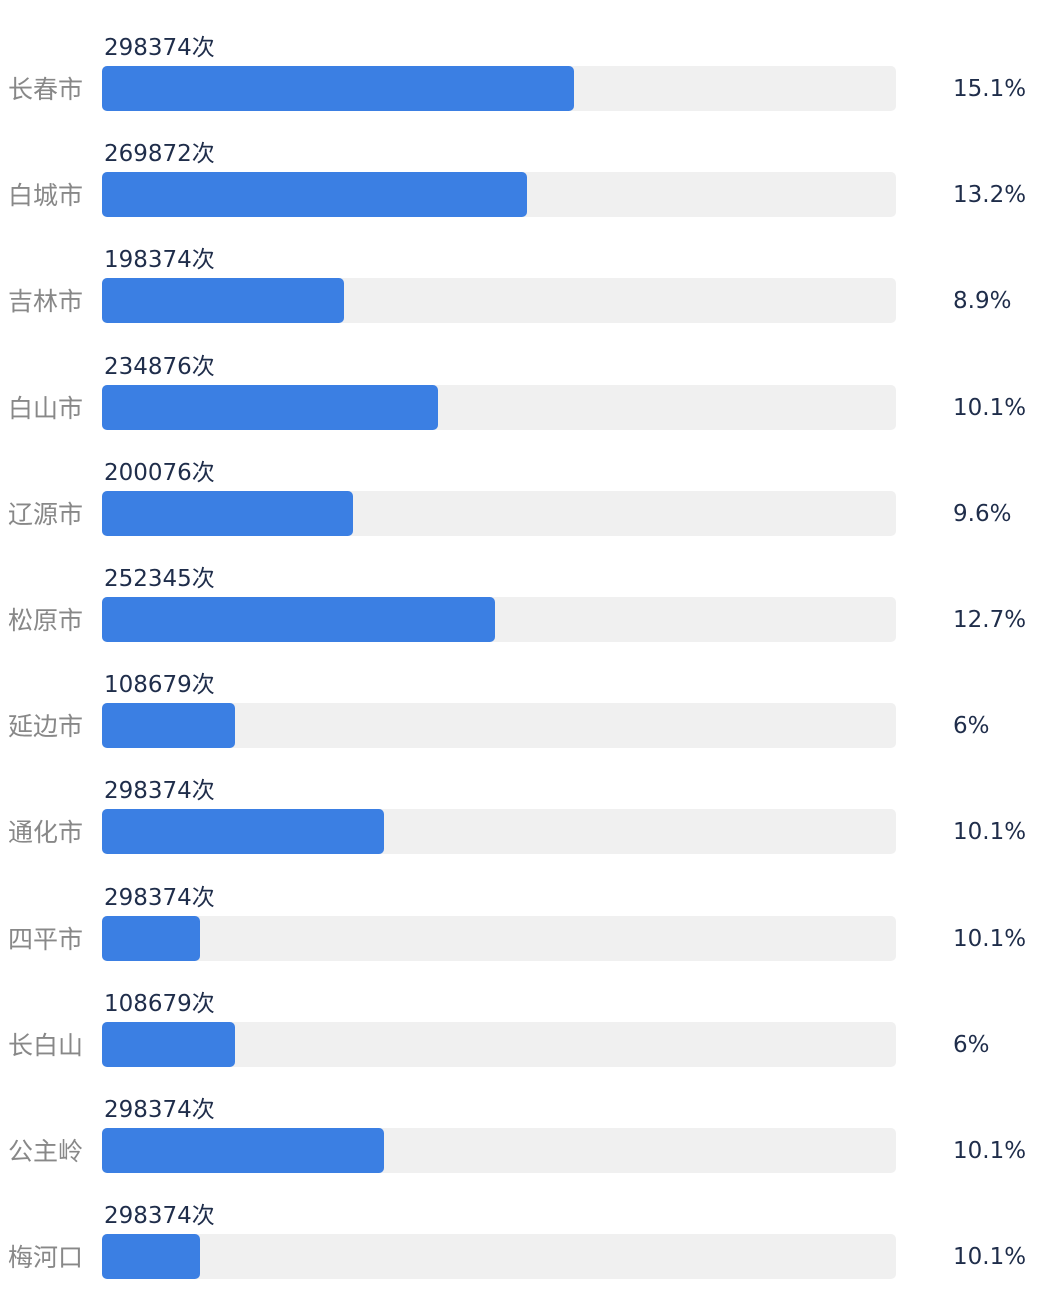 The image size is (1044, 1303). I want to click on bar-row: 298374次 通化市 10.1%, so click(522, 824).